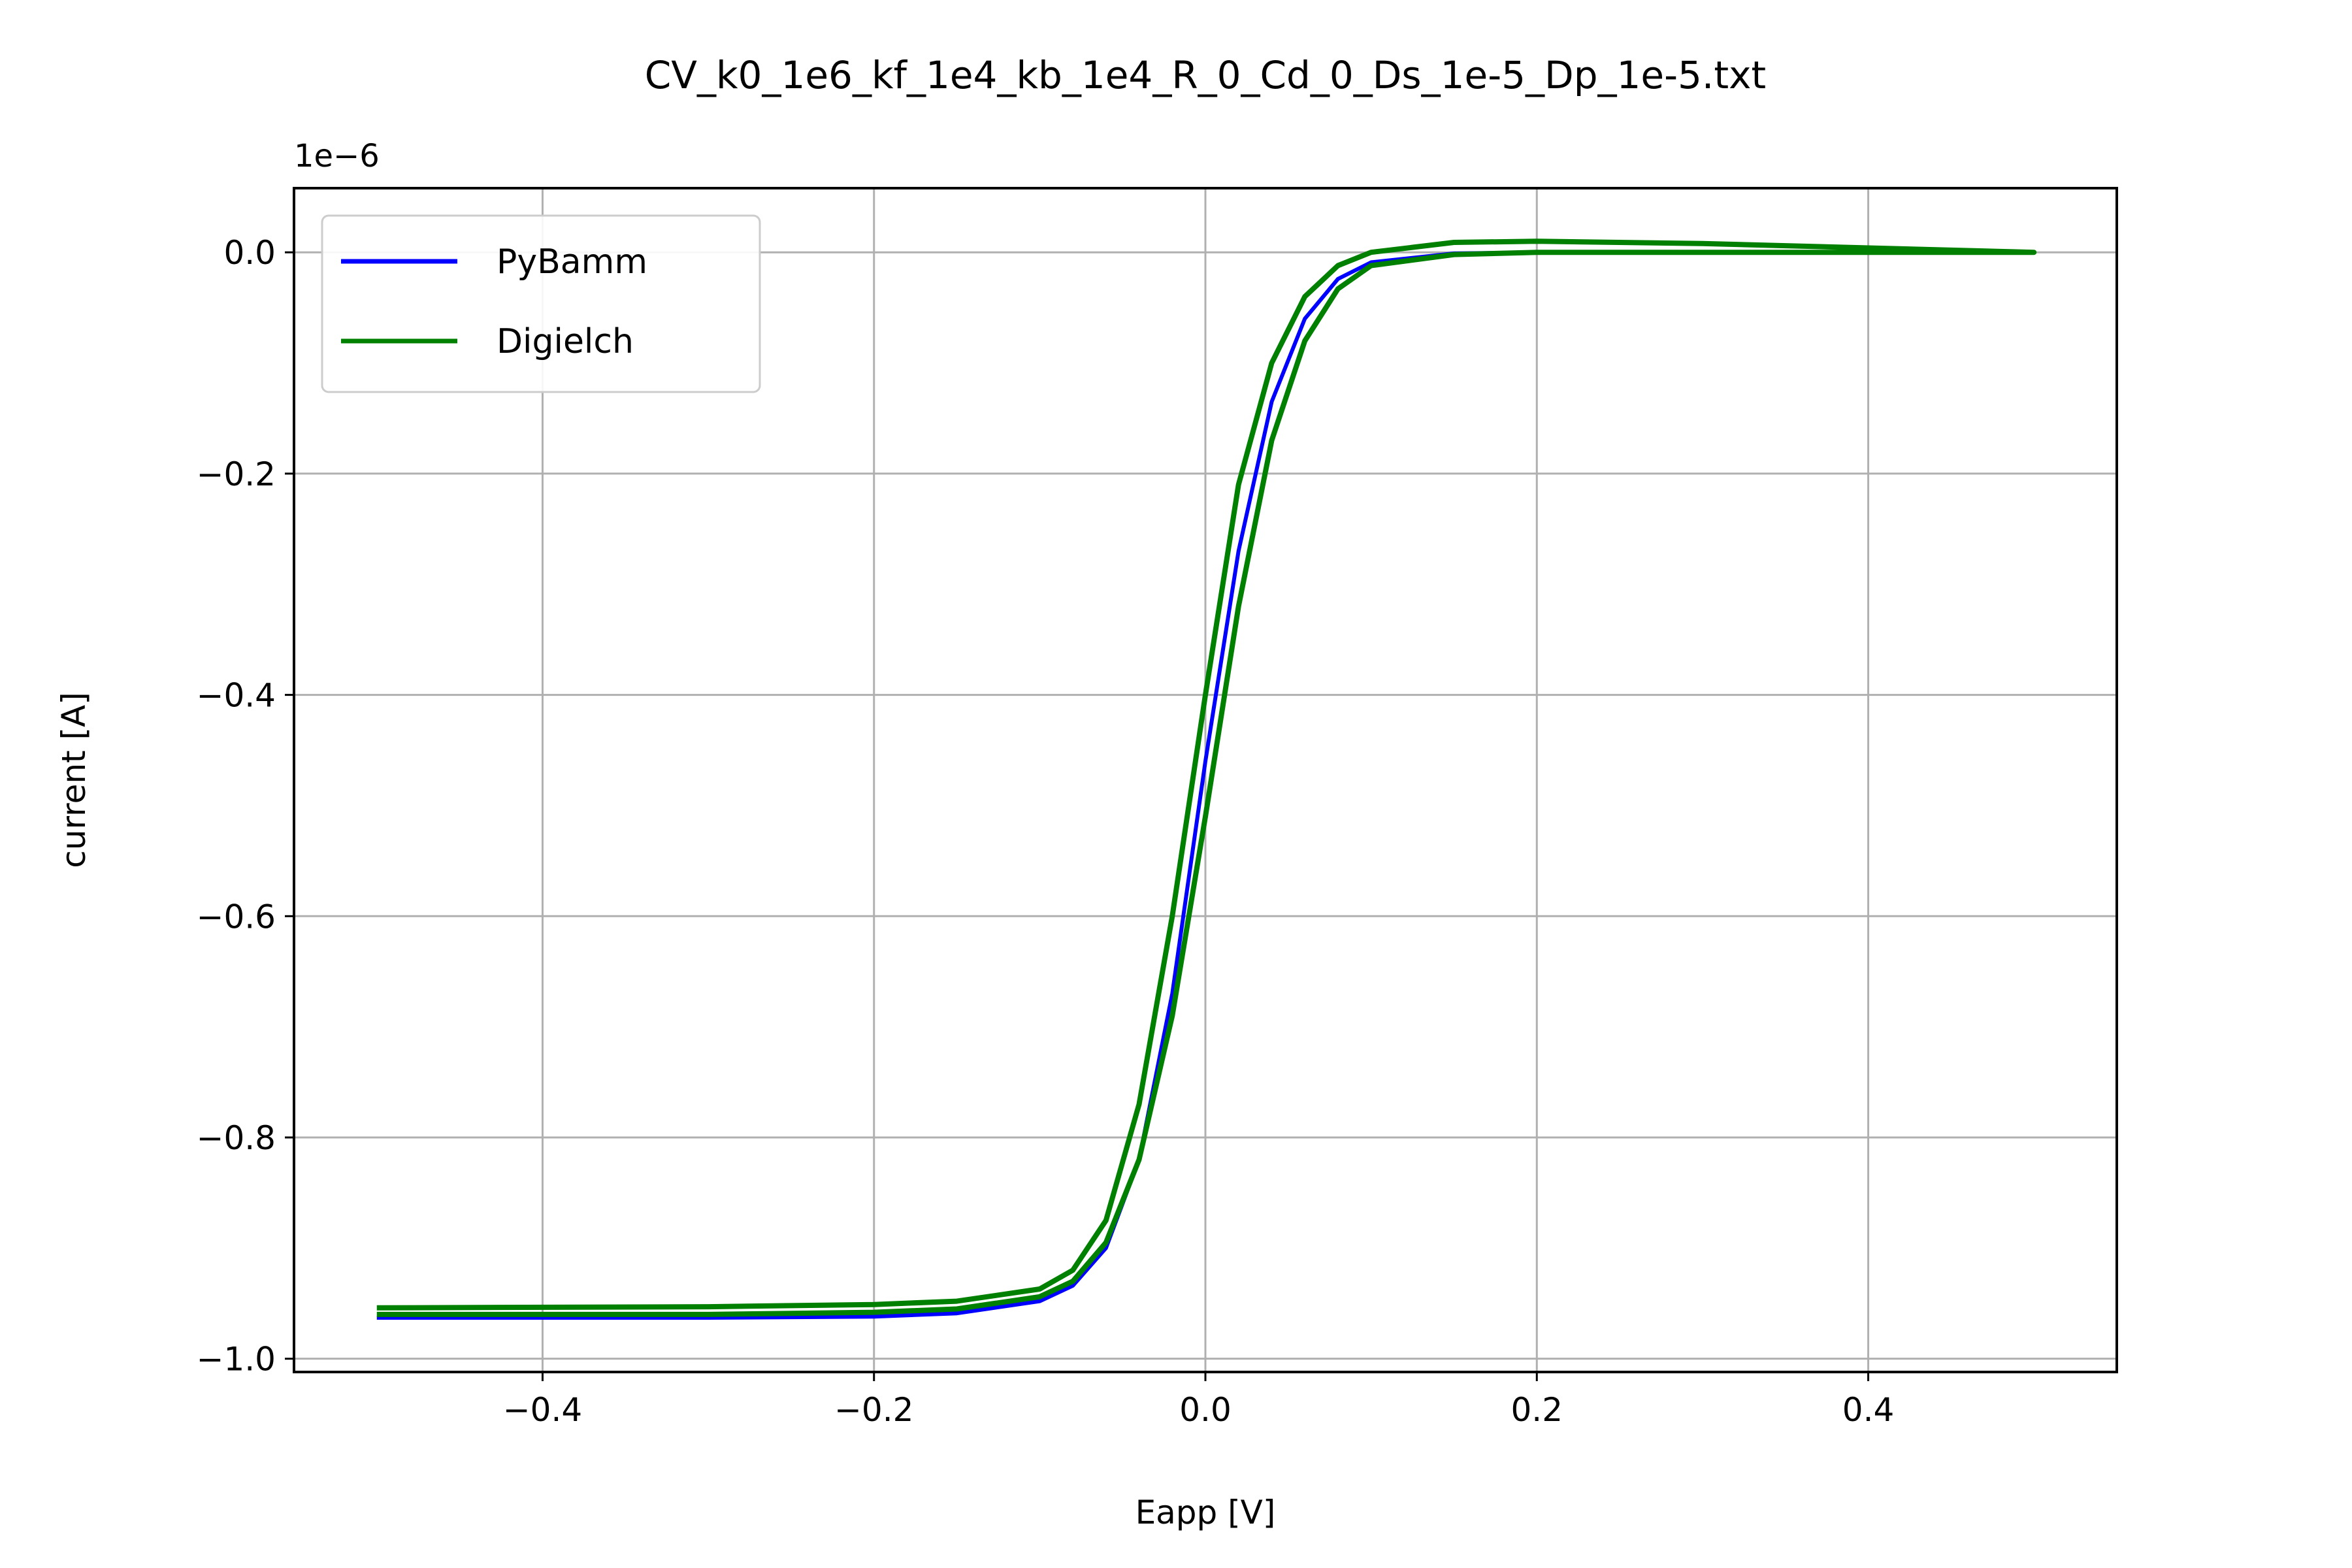 Image resolution: width=2352 pixels, height=1568 pixels. What do you see at coordinates (1205, 1512) in the screenshot?
I see `x-axis-label: Eapp [V]` at bounding box center [1205, 1512].